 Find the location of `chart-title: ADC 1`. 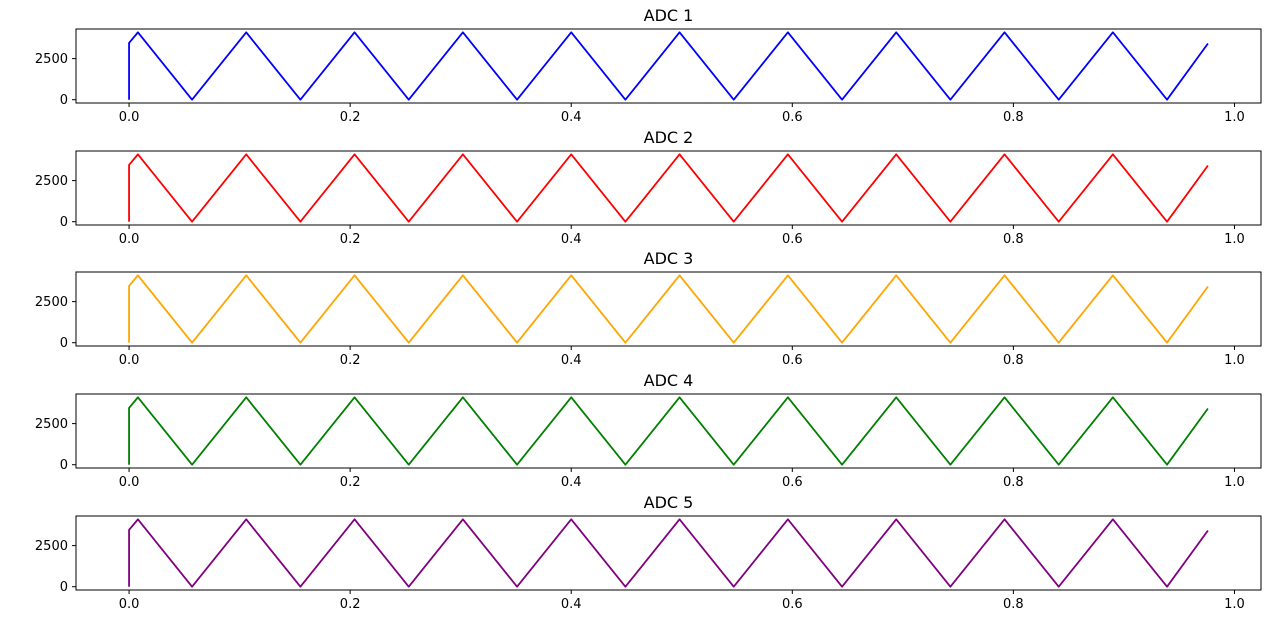

chart-title: ADC 1 is located at coordinates (669, 15).